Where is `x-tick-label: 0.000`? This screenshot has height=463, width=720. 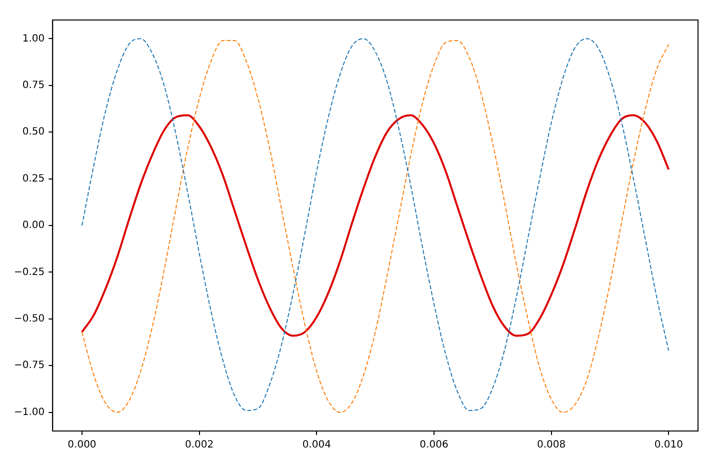
x-tick-label: 0.000 is located at coordinates (82, 445).